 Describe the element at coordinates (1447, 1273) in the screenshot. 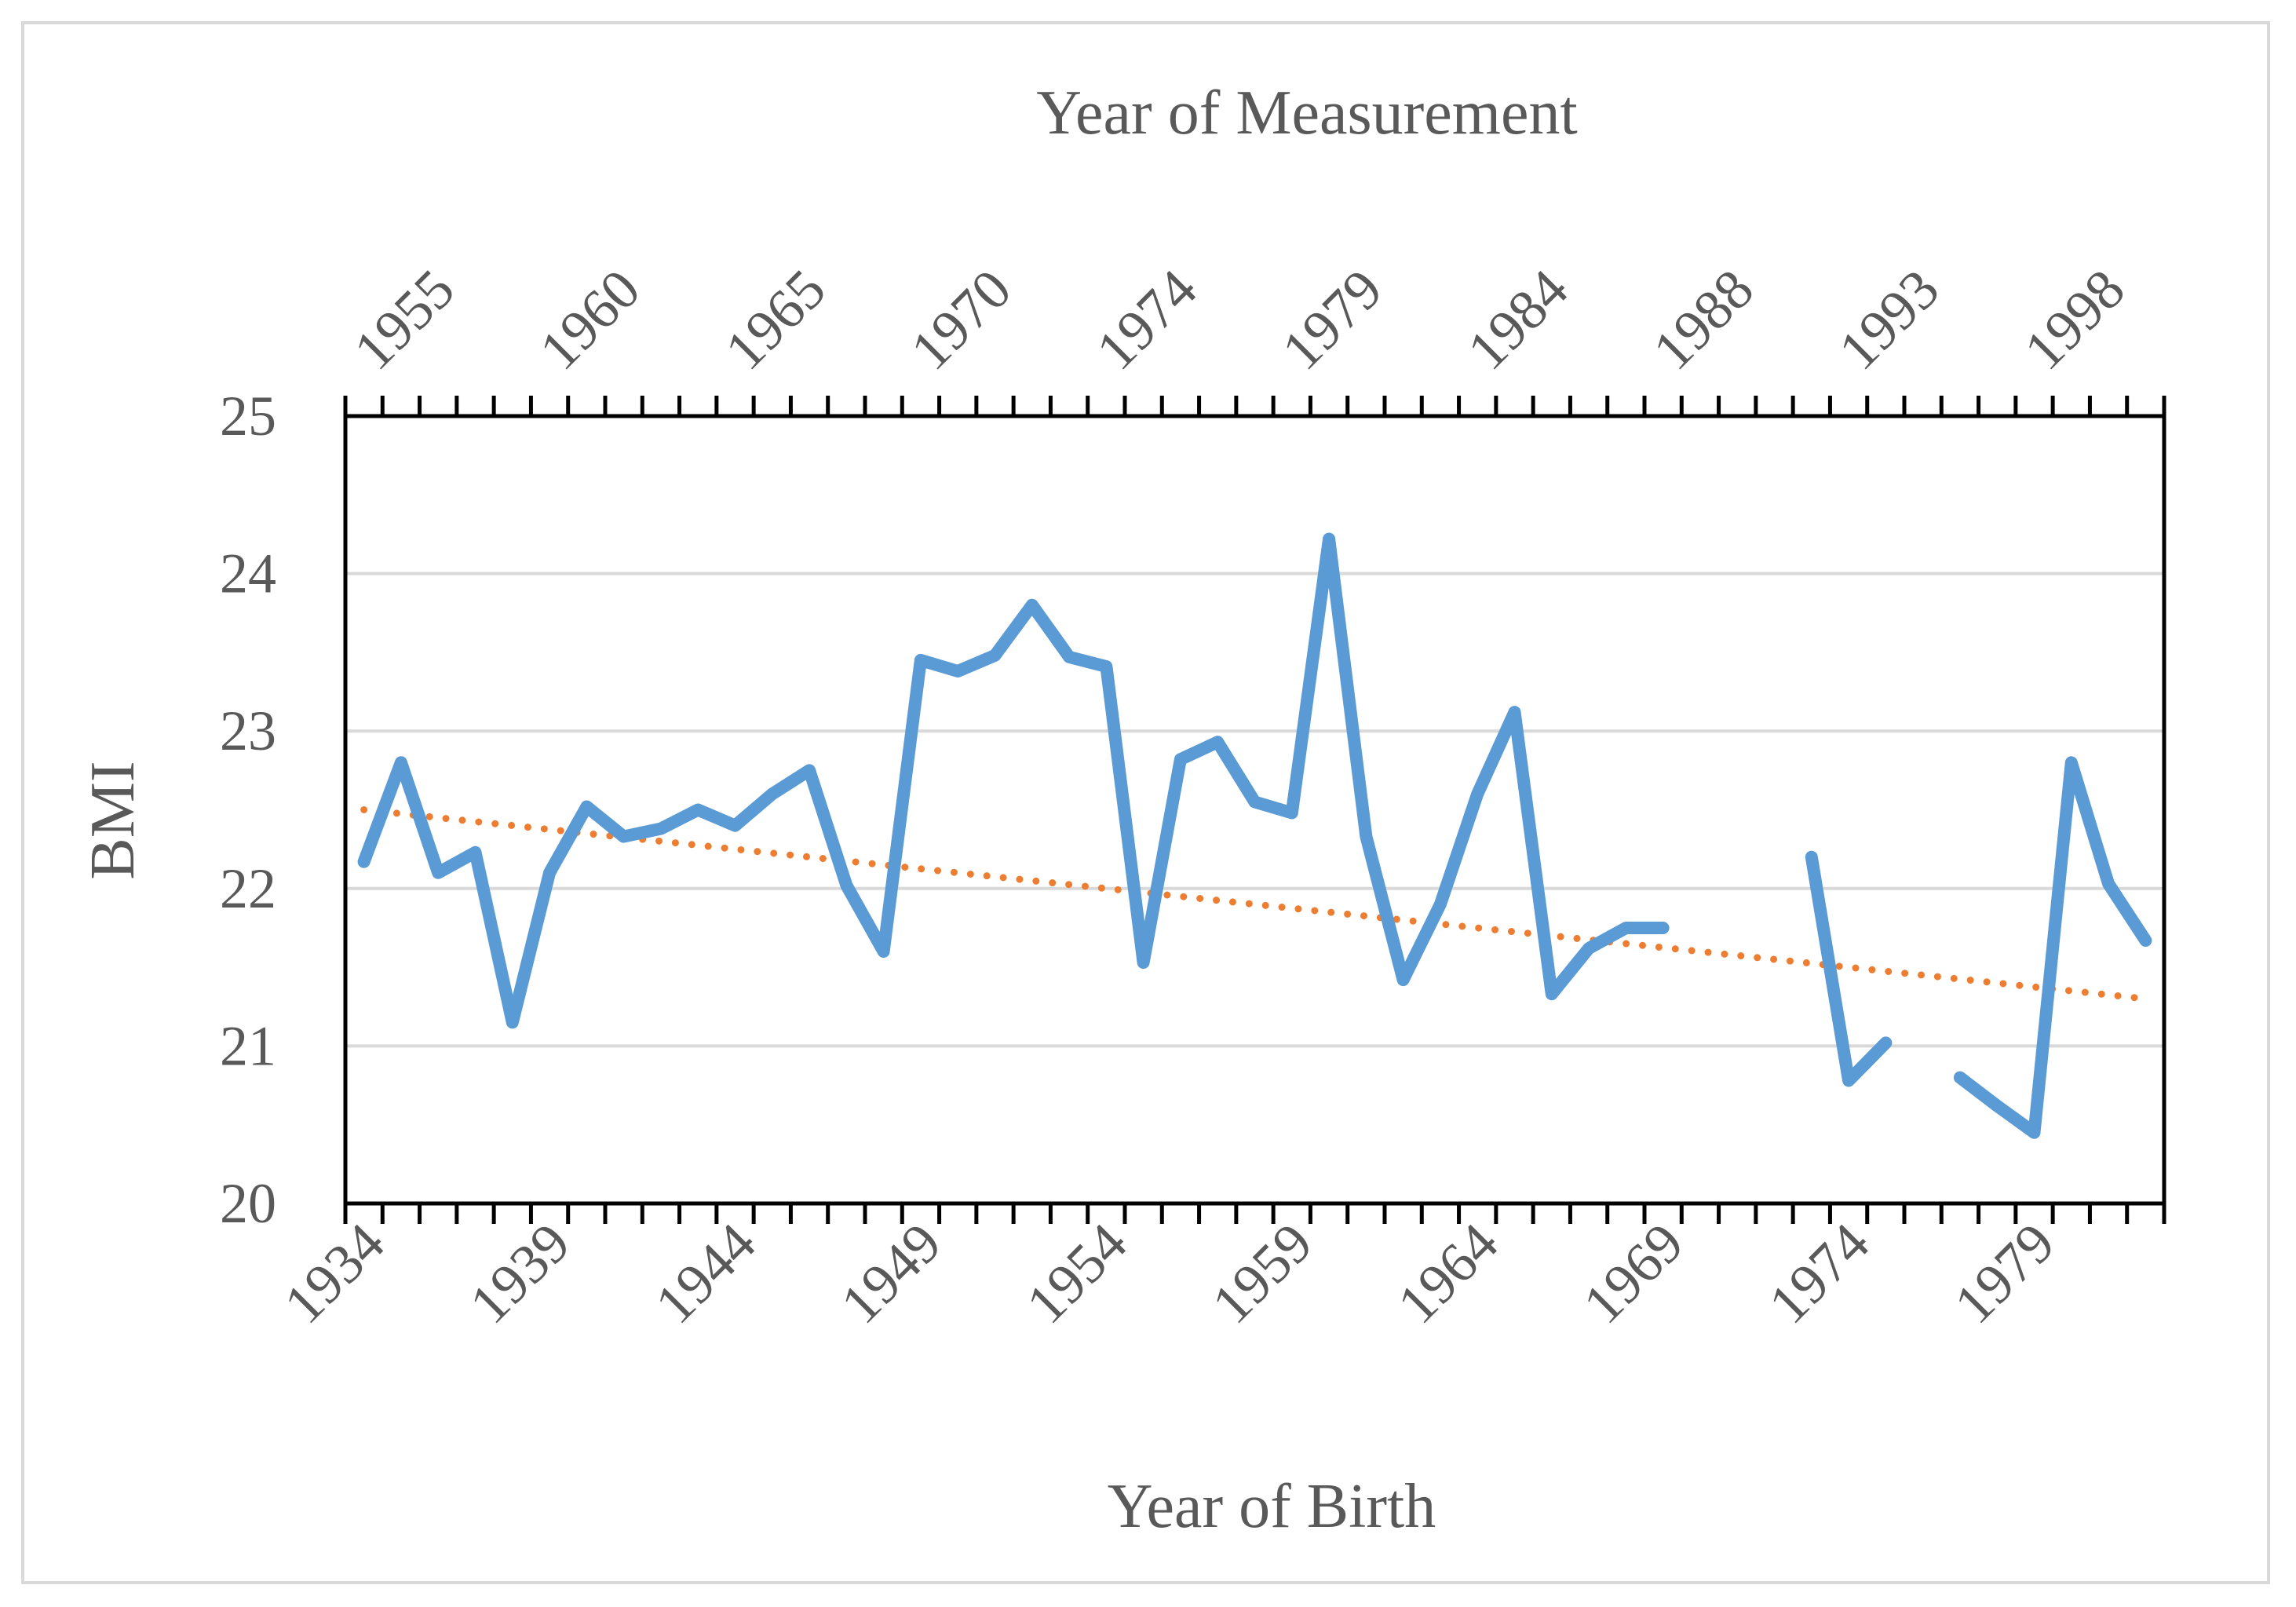

I see `x-tick-label: 1964` at that location.